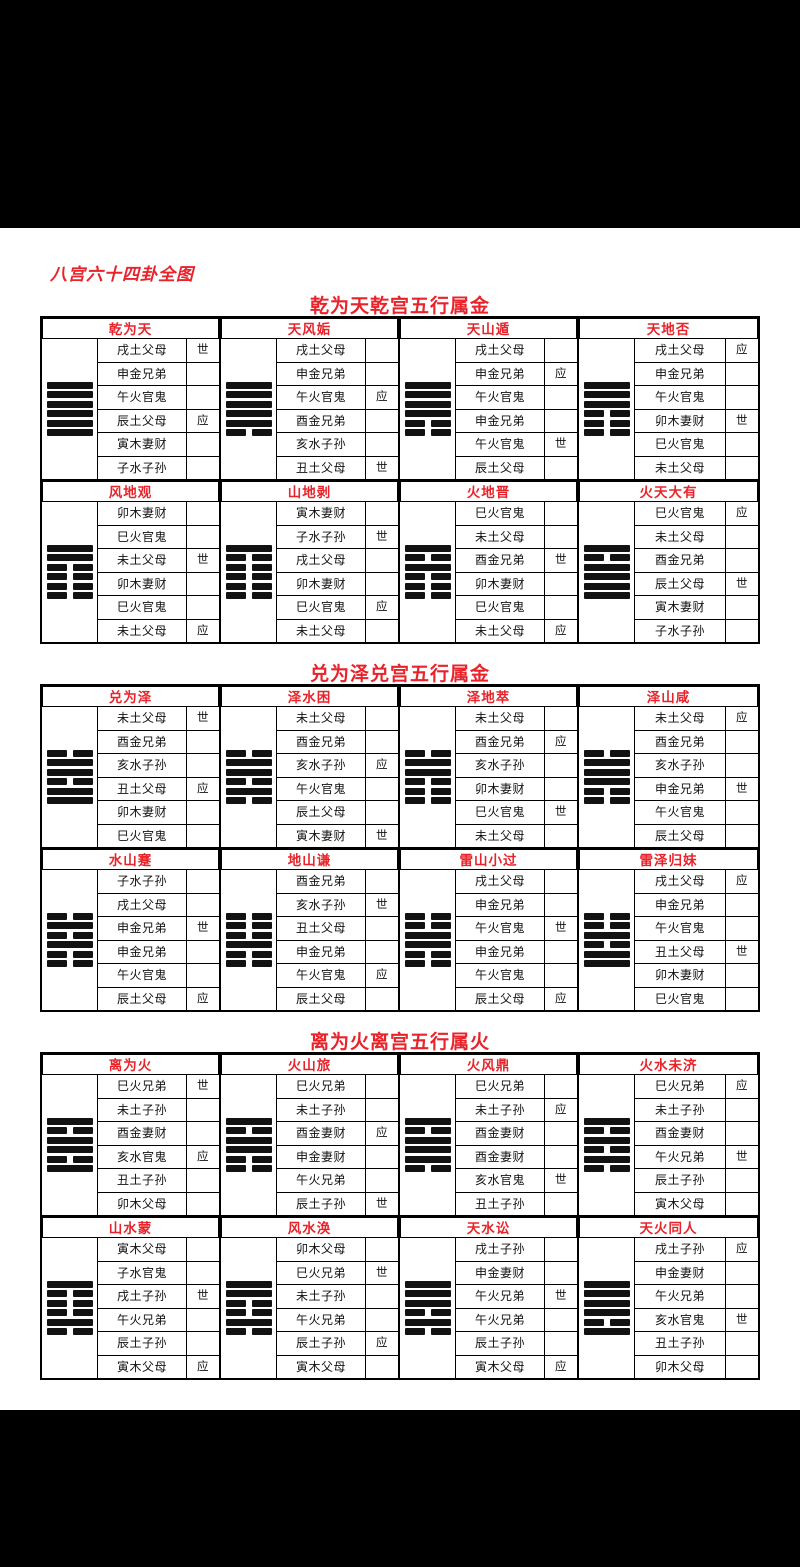 Image resolution: width=800 pixels, height=1567 pixels. What do you see at coordinates (696, 421) in the screenshot?
I see `table-row: 卯木妻财世` at bounding box center [696, 421].